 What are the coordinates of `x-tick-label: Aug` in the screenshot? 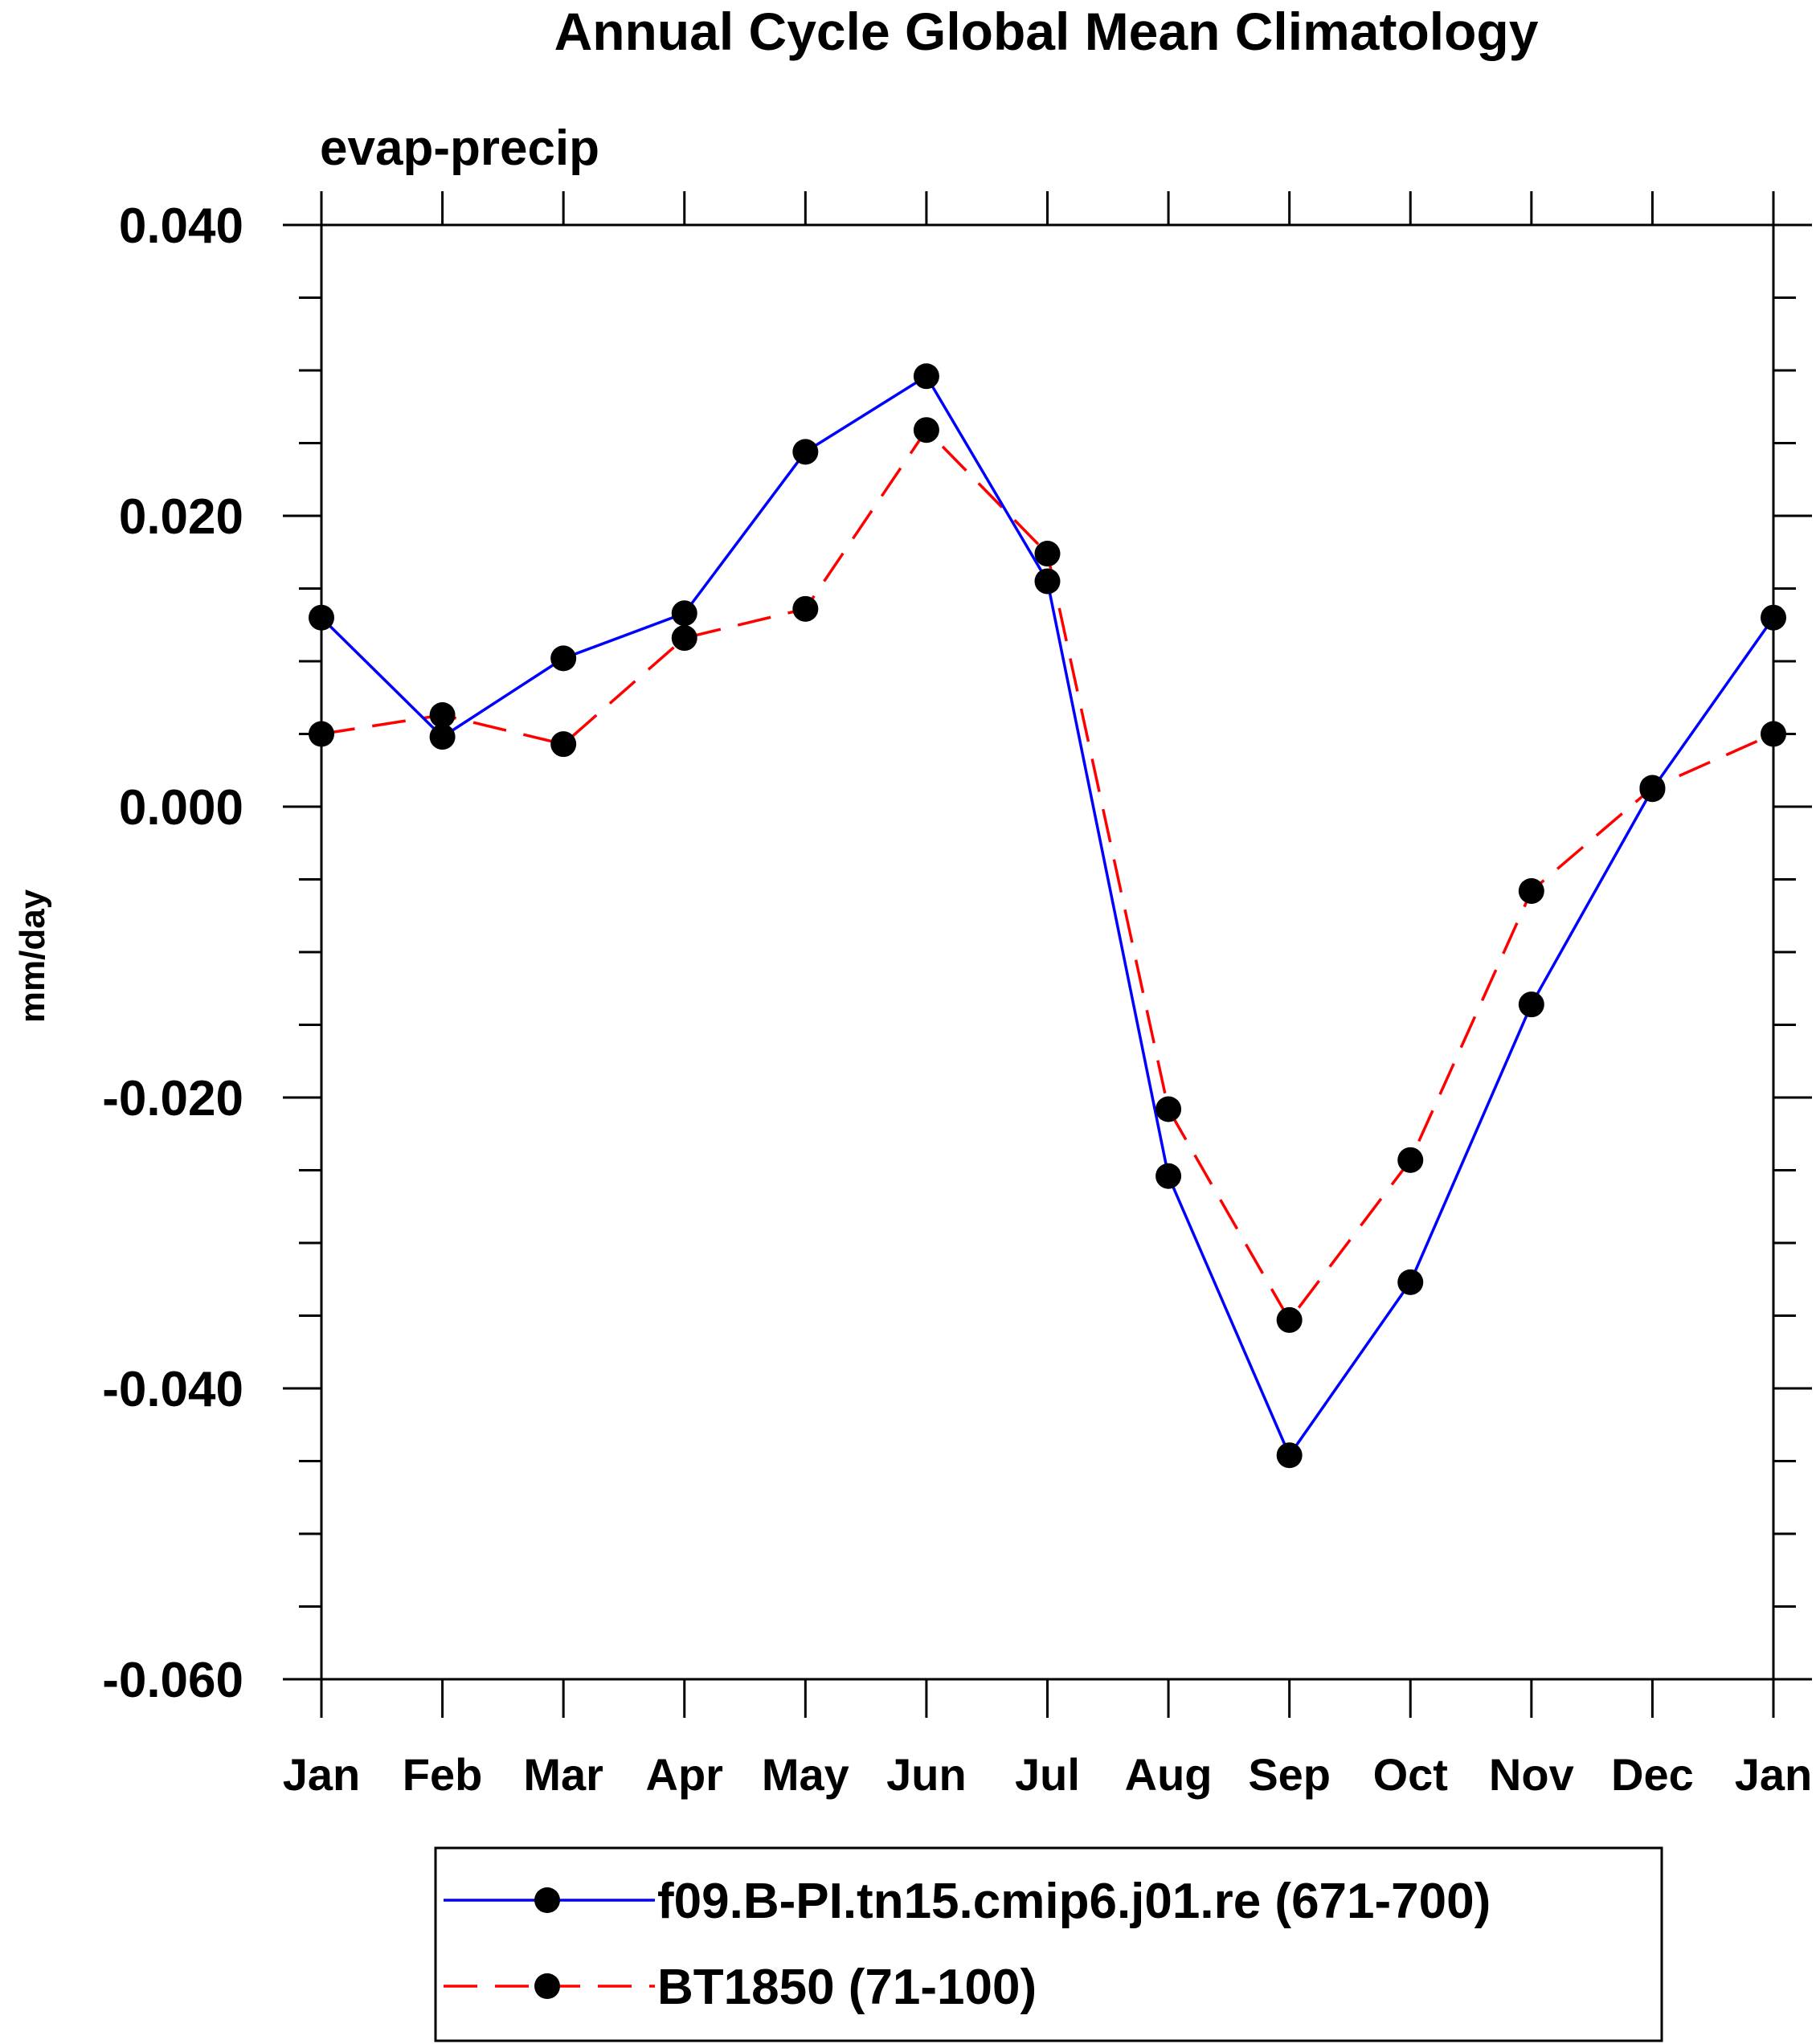 It's located at (1169, 1774).